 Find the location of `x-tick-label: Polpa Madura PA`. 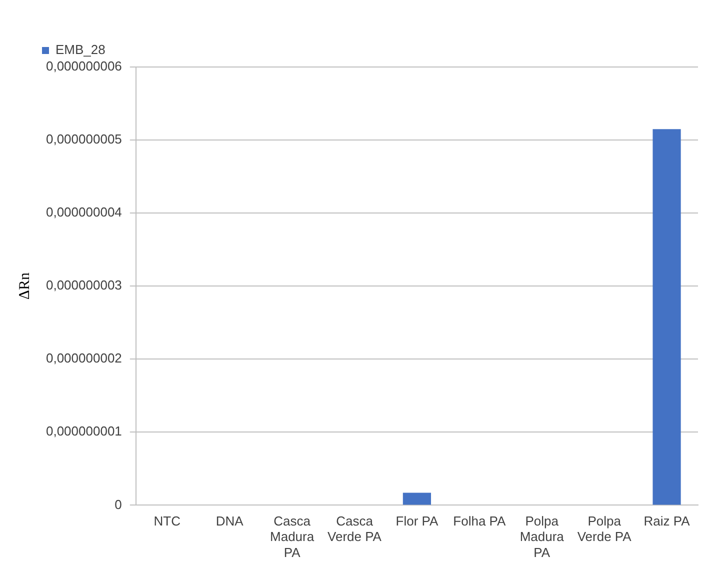

x-tick-label: Polpa Madura PA is located at coordinates (542, 537).